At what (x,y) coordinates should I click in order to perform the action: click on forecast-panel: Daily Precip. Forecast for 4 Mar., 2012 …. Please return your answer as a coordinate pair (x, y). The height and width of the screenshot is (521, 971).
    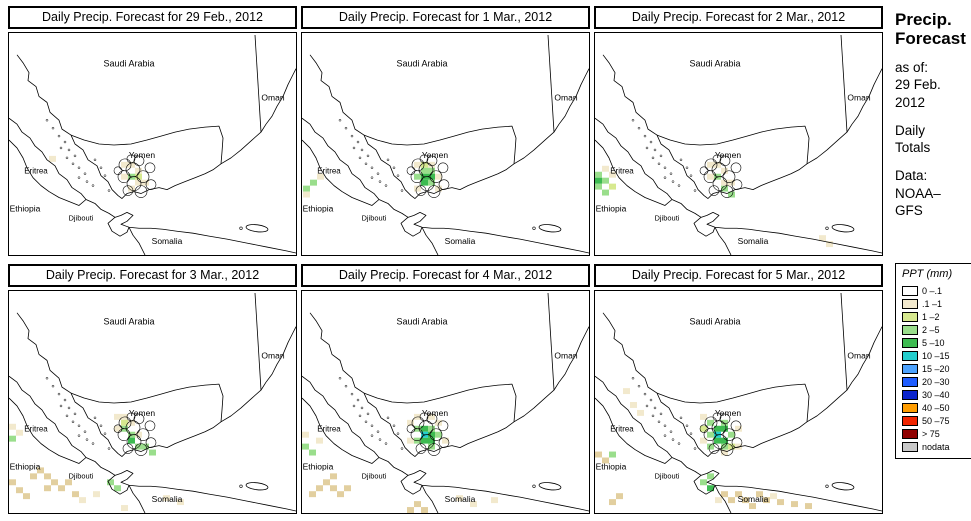
    Looking at the image, I should click on (445, 389).